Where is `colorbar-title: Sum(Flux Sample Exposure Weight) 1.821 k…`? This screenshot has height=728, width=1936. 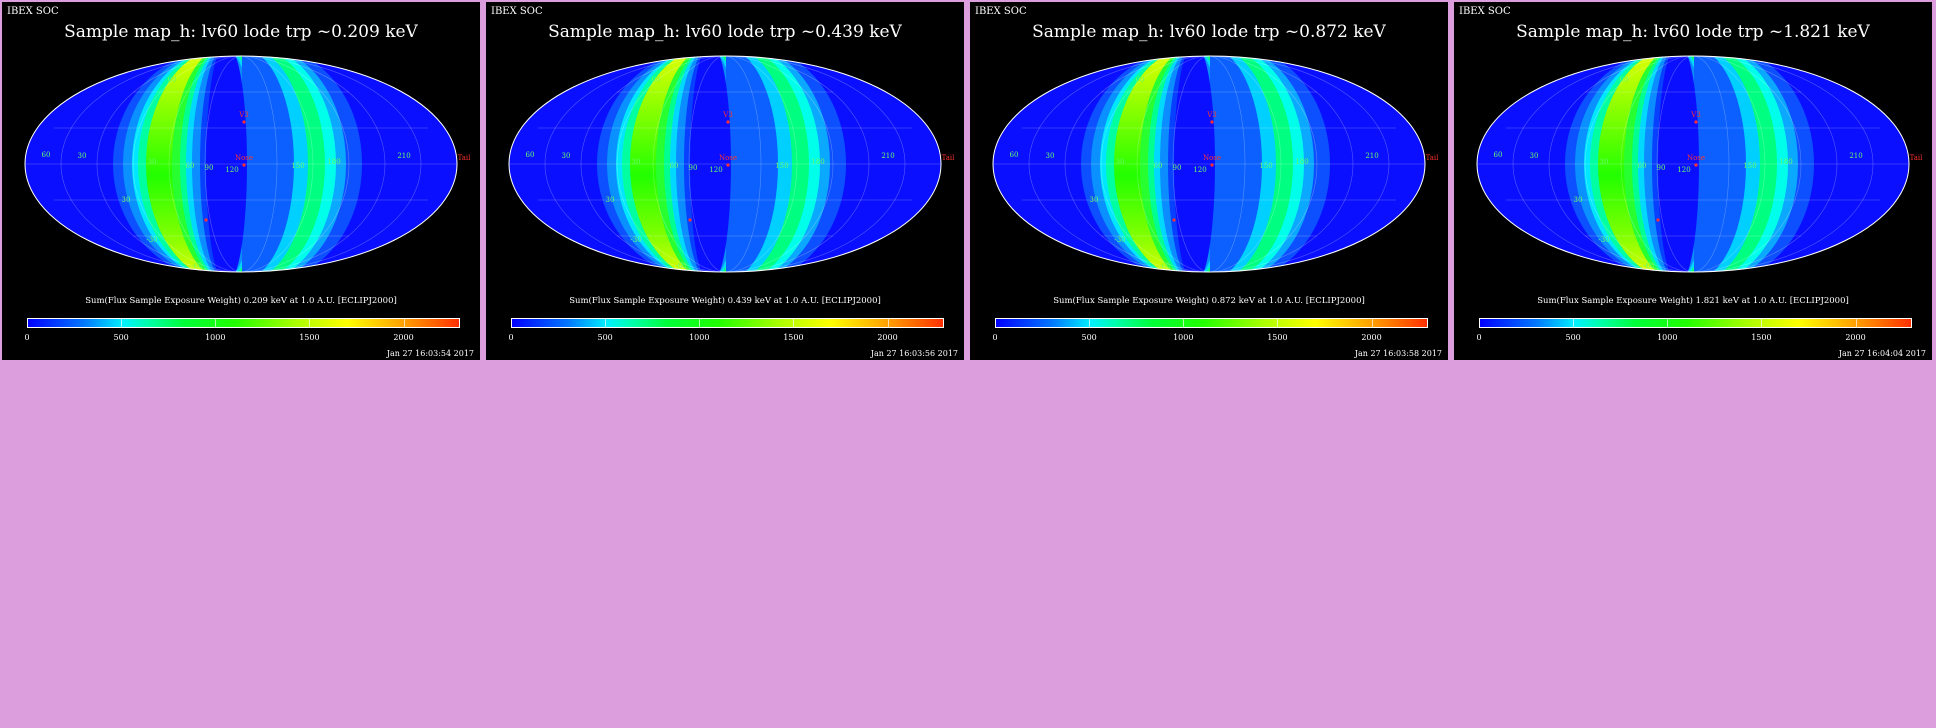 colorbar-title: Sum(Flux Sample Exposure Weight) 1.821 k… is located at coordinates (1693, 301).